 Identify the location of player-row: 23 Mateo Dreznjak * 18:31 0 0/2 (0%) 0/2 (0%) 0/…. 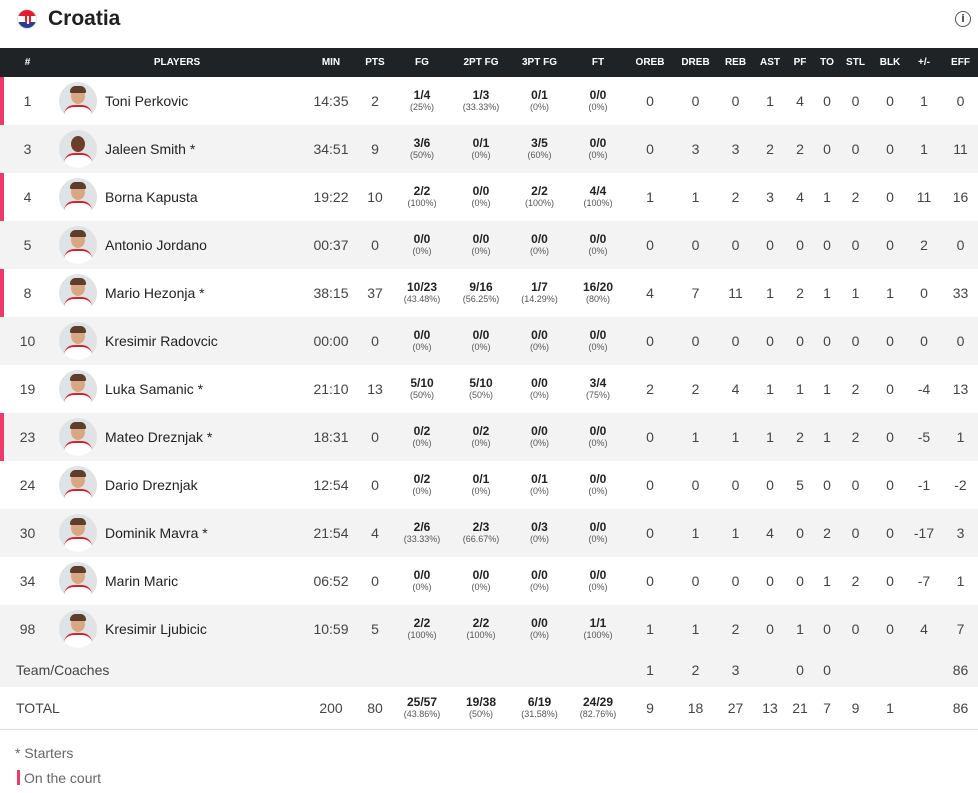
(489, 437).